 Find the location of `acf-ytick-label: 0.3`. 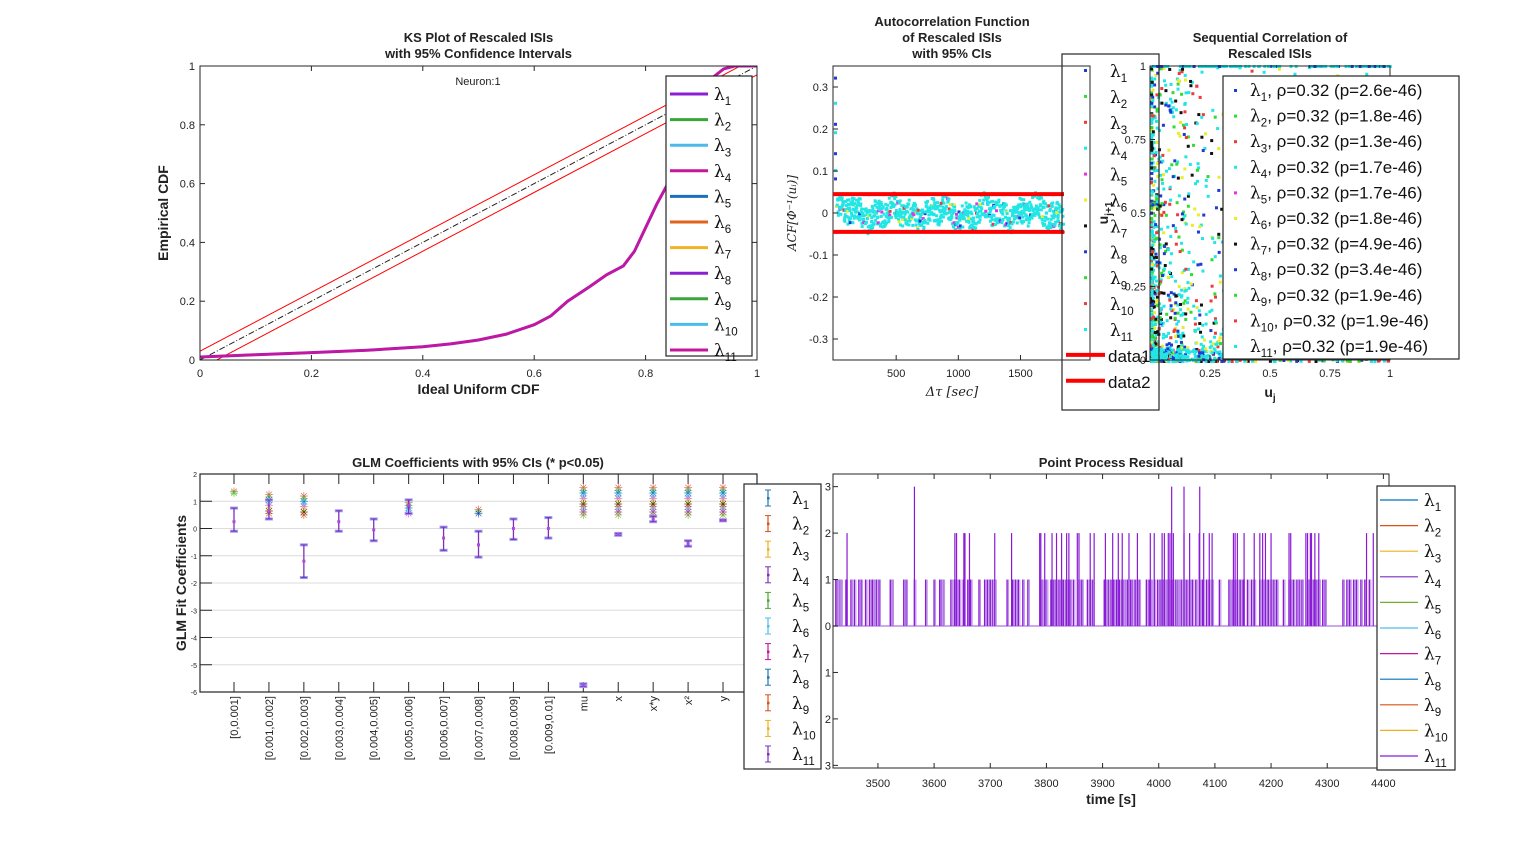

acf-ytick-label: 0.3 is located at coordinates (820, 88).